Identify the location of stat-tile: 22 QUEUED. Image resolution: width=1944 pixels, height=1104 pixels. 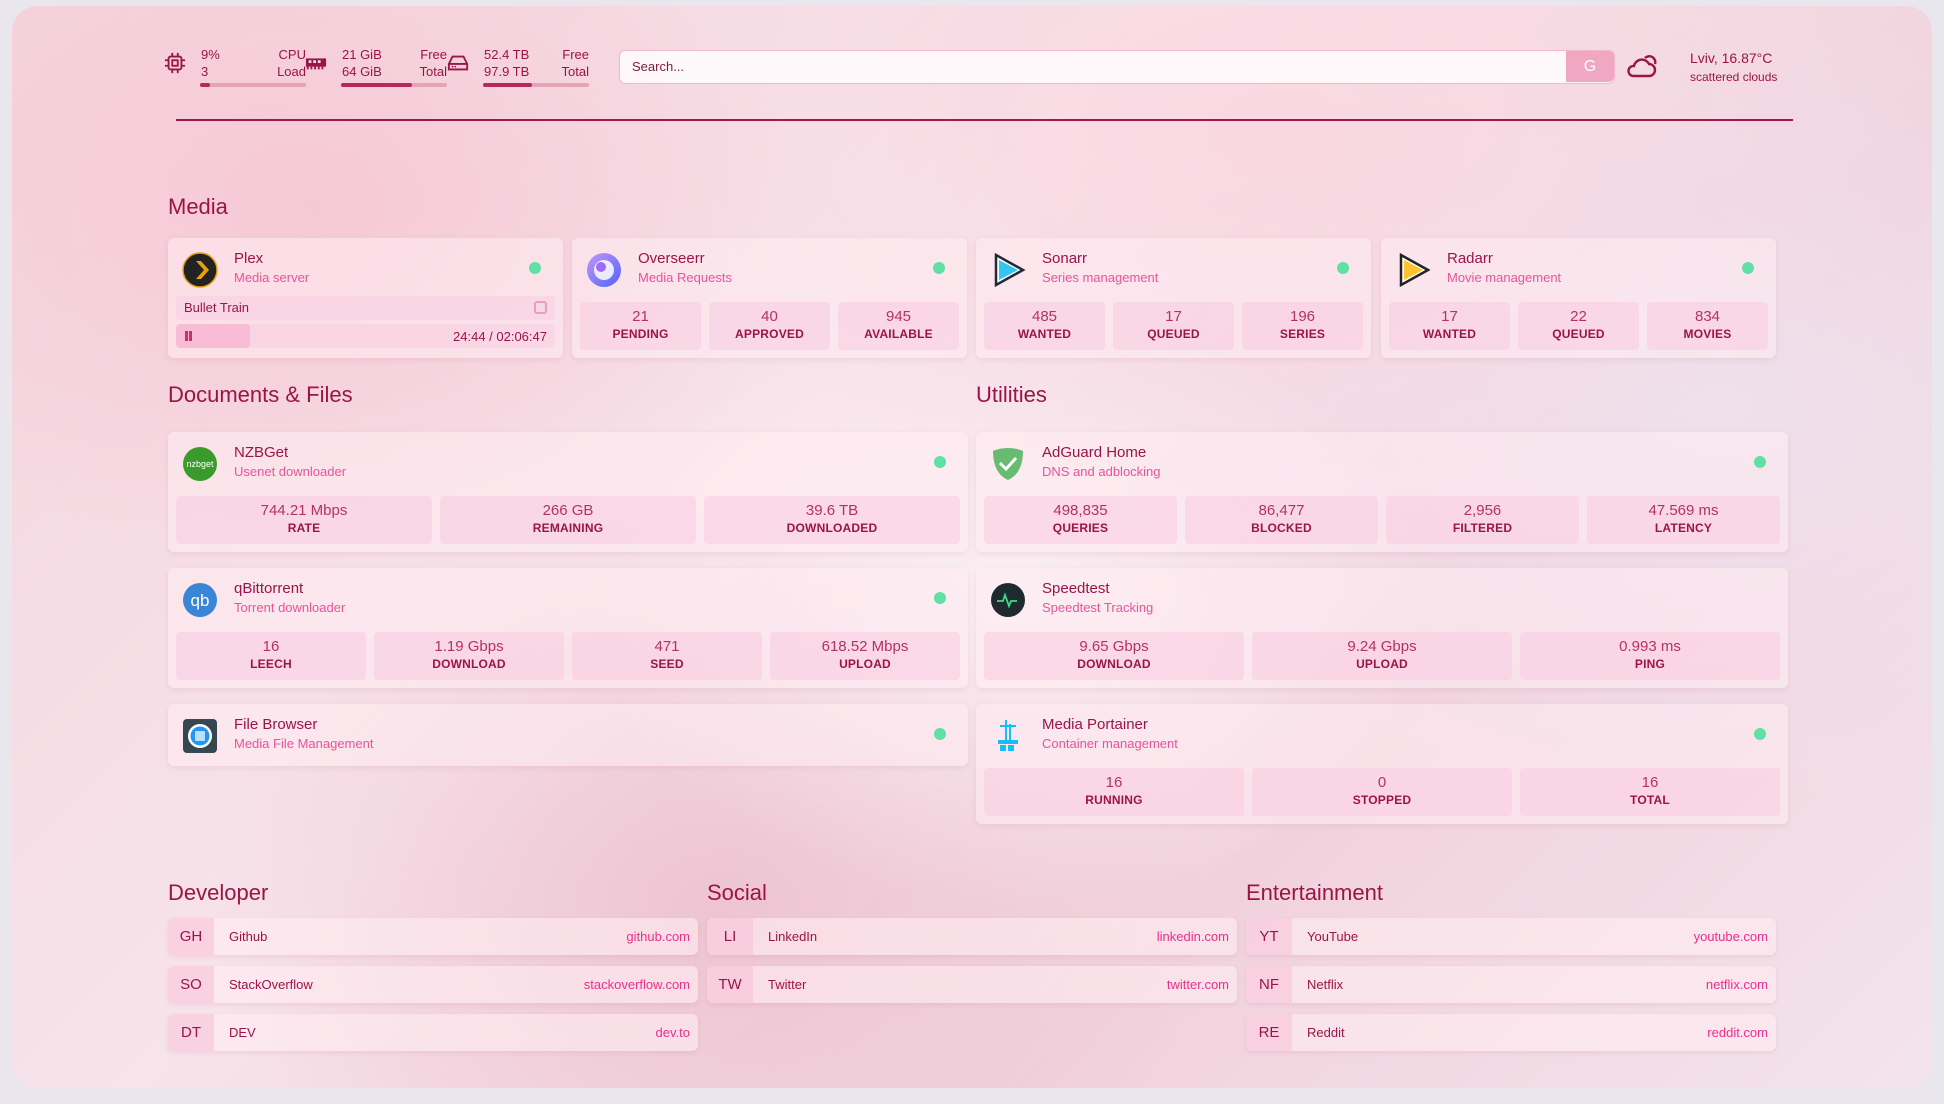
(1578, 326).